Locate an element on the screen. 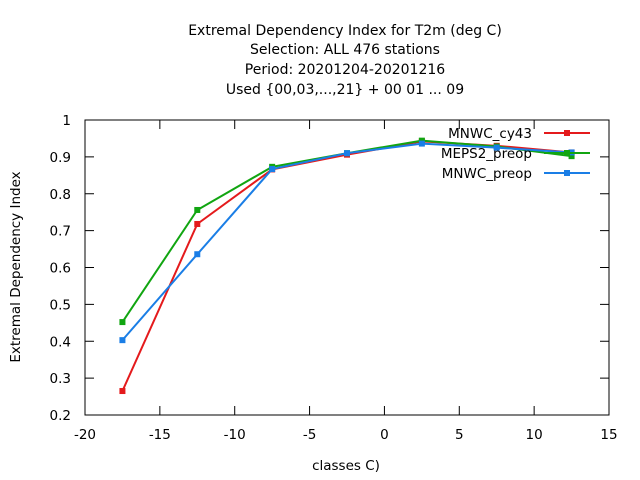 The width and height of the screenshot is (640, 480). legend-label: MNWC_cy43 is located at coordinates (490, 134).